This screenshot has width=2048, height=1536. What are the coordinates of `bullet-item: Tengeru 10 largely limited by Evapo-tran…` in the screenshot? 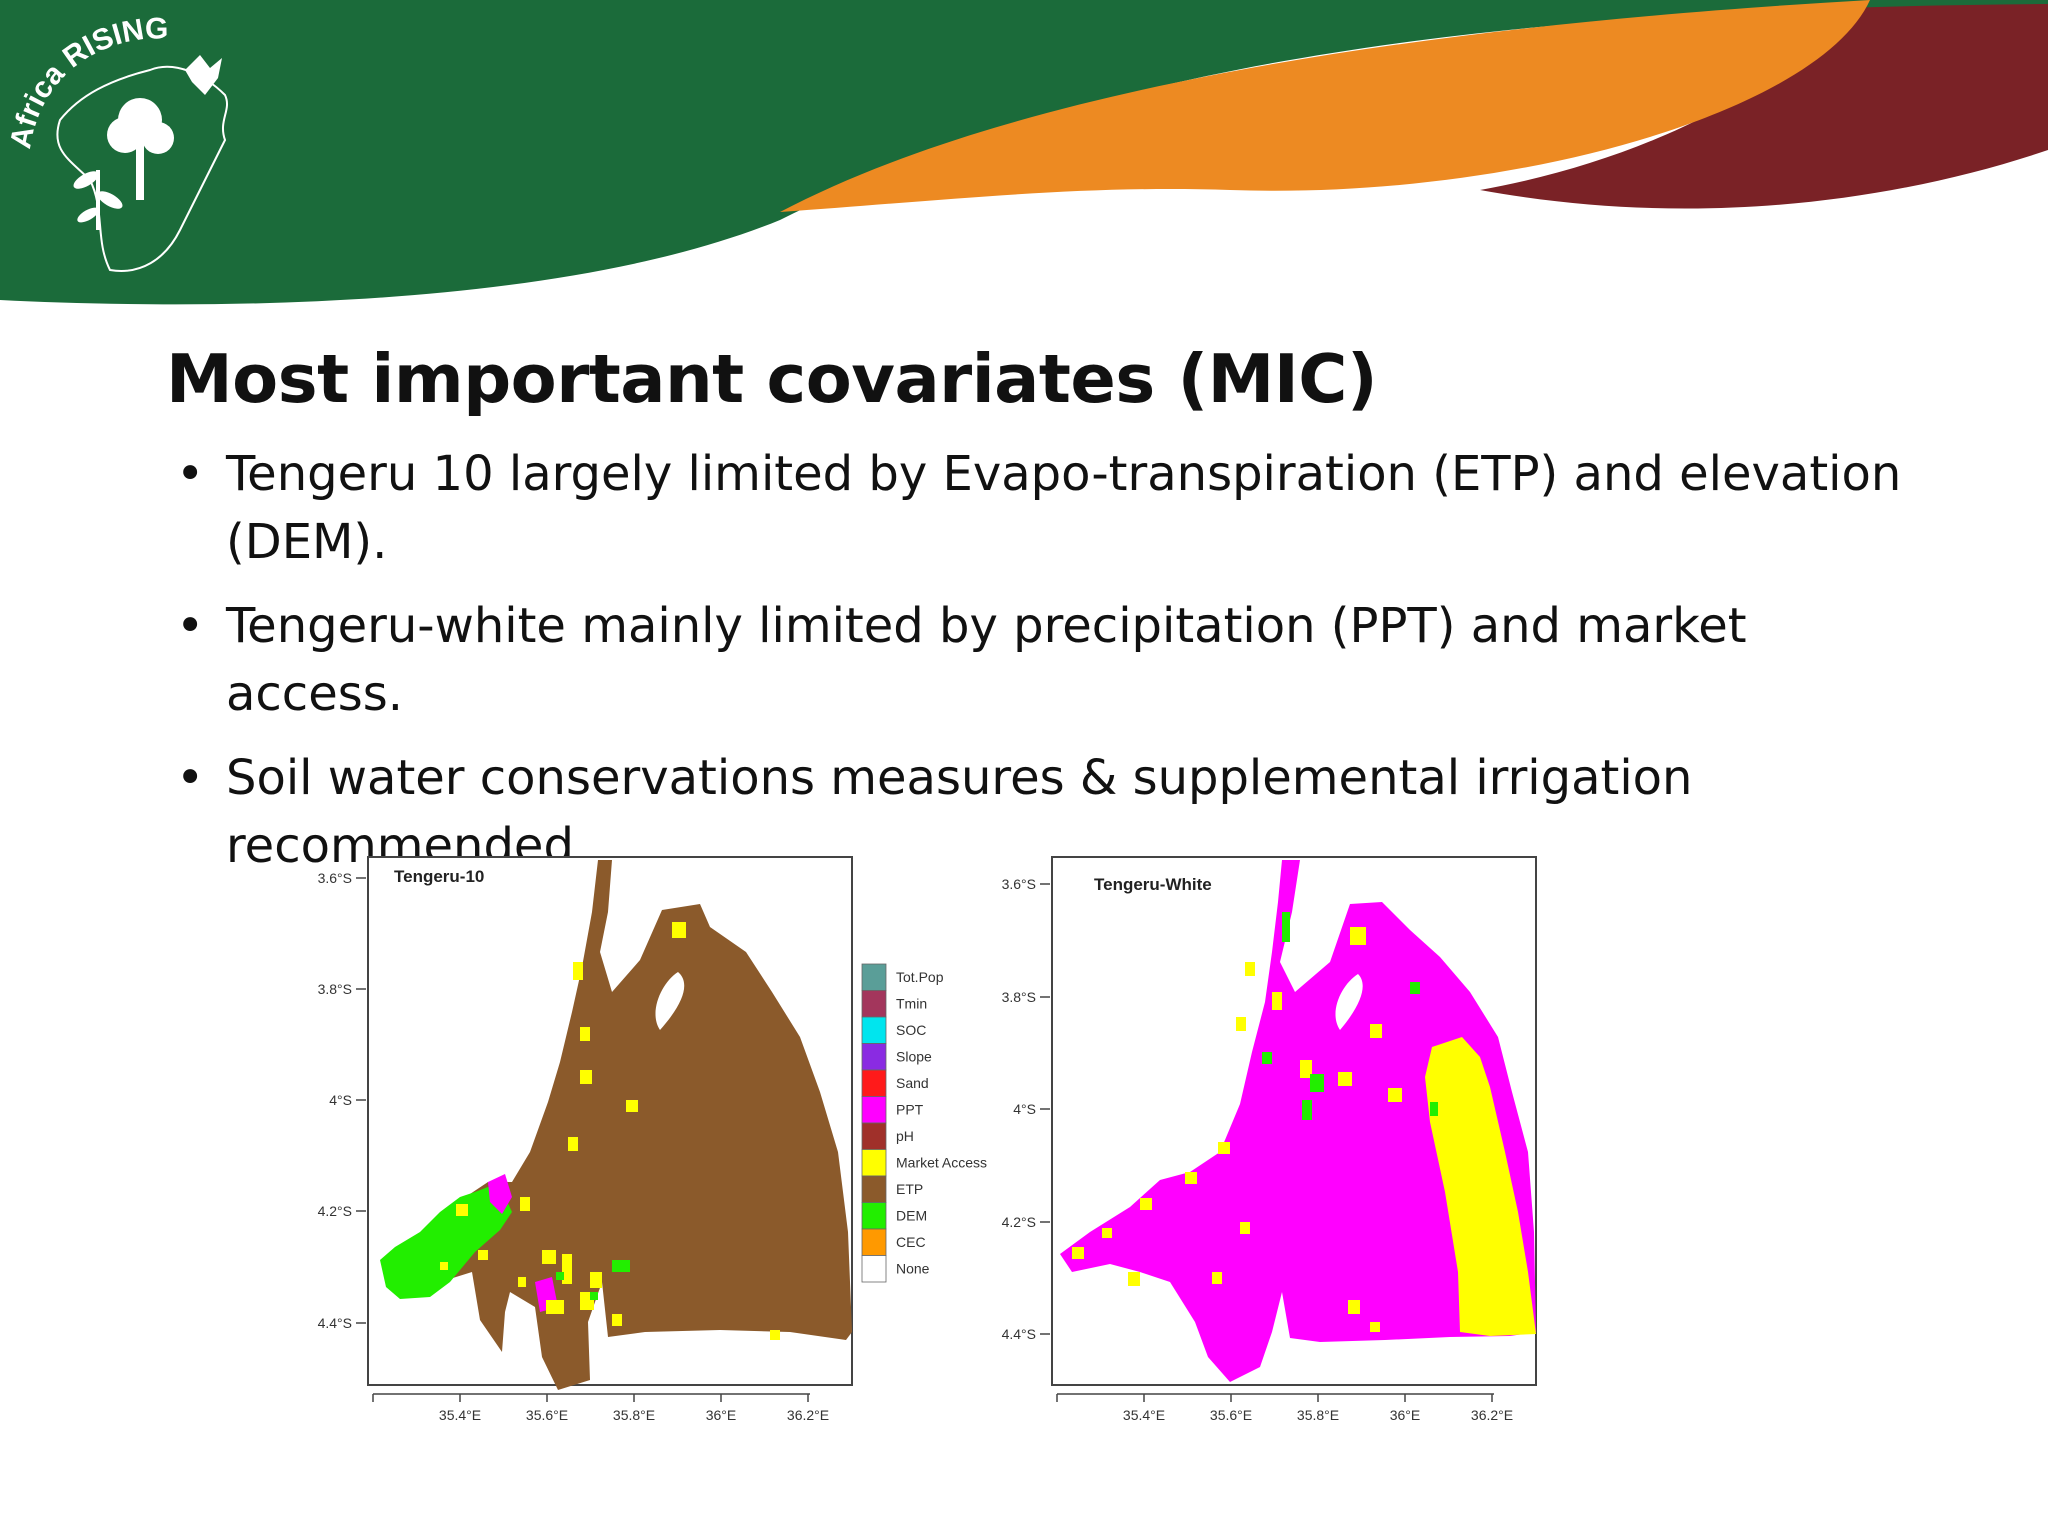 It's located at (1048, 508).